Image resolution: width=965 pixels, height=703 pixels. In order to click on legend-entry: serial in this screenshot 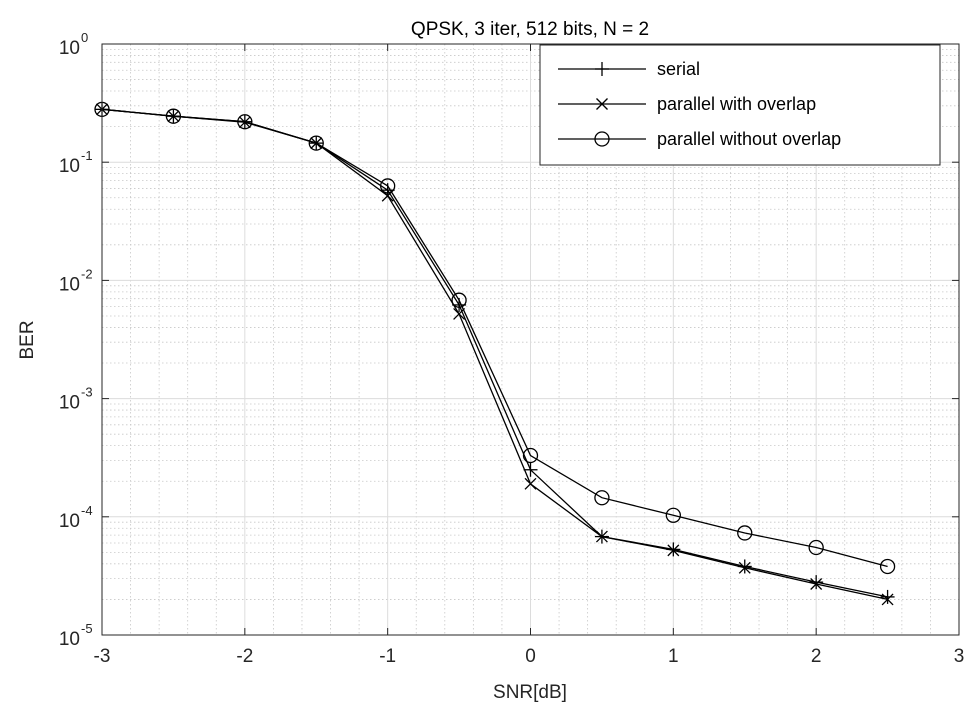, I will do `click(629, 69)`.